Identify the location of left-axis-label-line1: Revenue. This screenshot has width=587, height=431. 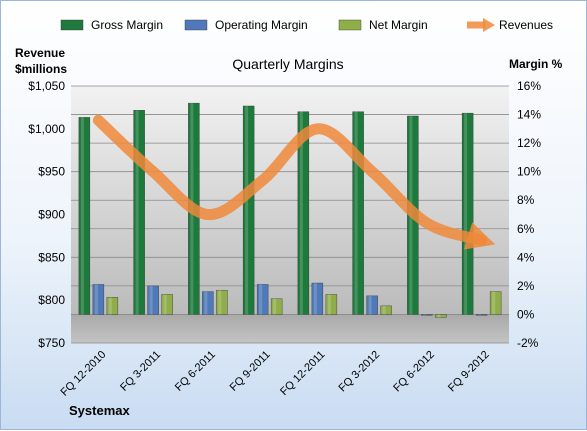
(40, 53).